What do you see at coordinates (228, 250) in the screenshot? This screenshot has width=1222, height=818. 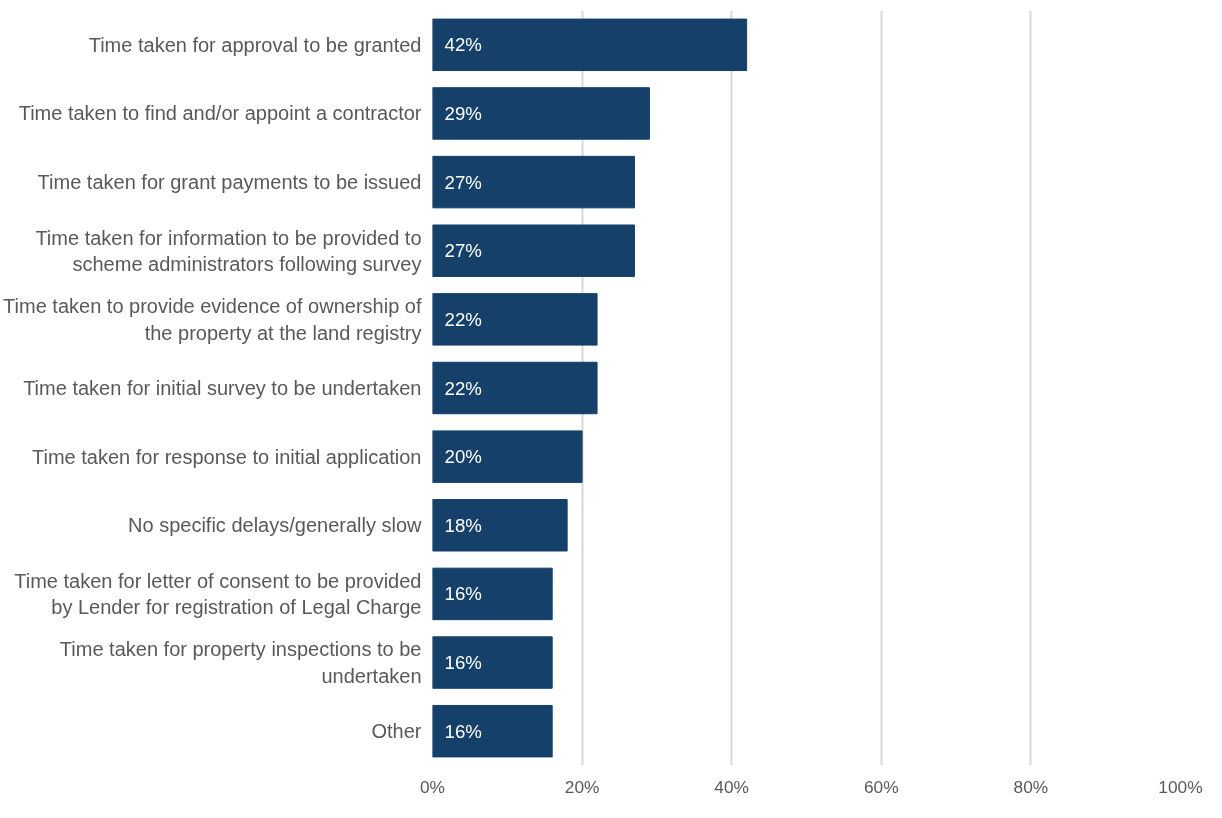 I see `y-tick-label: Time taken for information to be provided to scheme administrators following survey` at bounding box center [228, 250].